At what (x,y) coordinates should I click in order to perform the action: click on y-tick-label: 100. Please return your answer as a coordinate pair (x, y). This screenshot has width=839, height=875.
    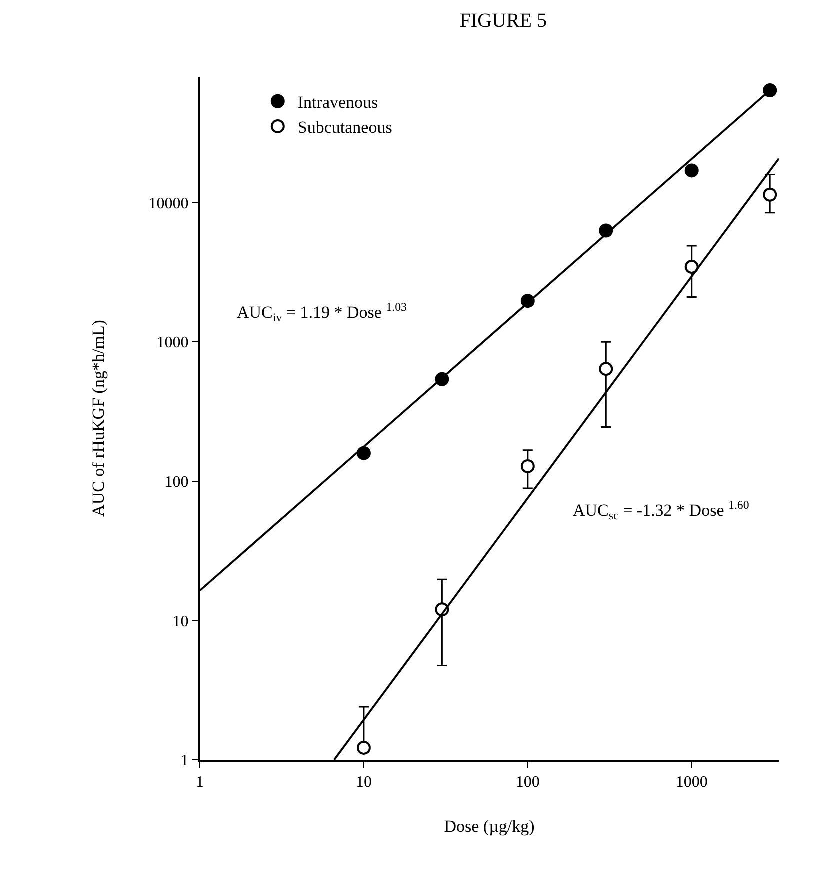
    Looking at the image, I should click on (176, 482).